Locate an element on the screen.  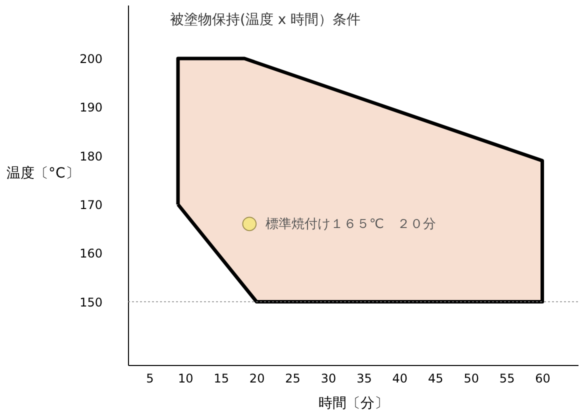
x-tick-label: 55 is located at coordinates (507, 379).